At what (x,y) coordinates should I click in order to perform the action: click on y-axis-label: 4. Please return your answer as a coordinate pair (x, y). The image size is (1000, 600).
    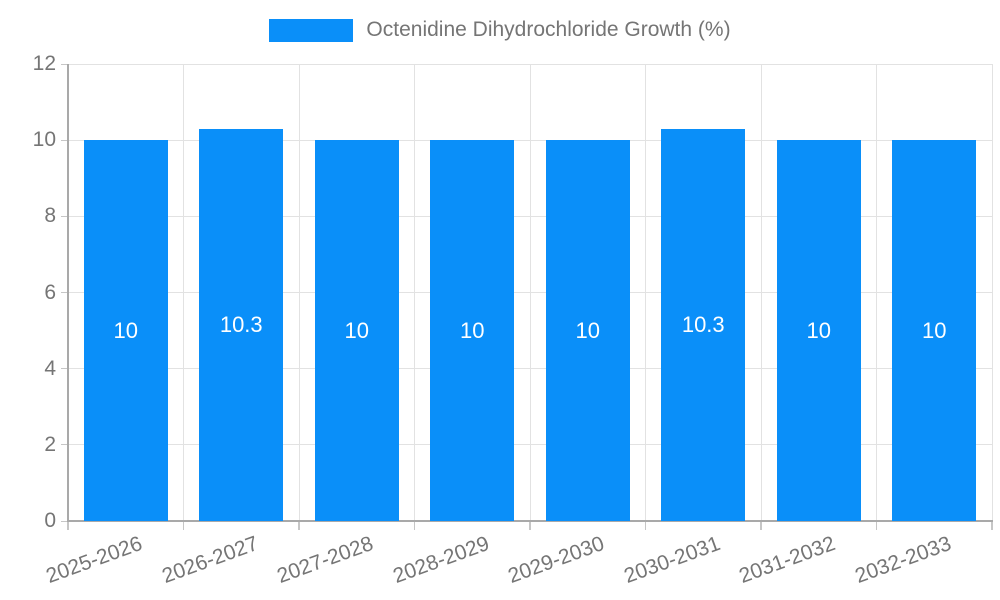
    Looking at the image, I should click on (50, 368).